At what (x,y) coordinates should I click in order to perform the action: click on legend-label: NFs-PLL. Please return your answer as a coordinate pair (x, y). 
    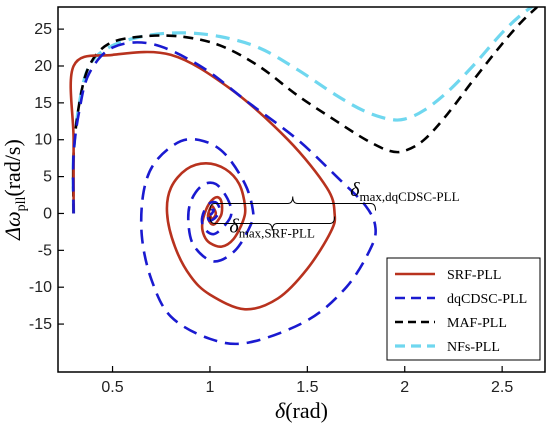
    Looking at the image, I should click on (473, 347).